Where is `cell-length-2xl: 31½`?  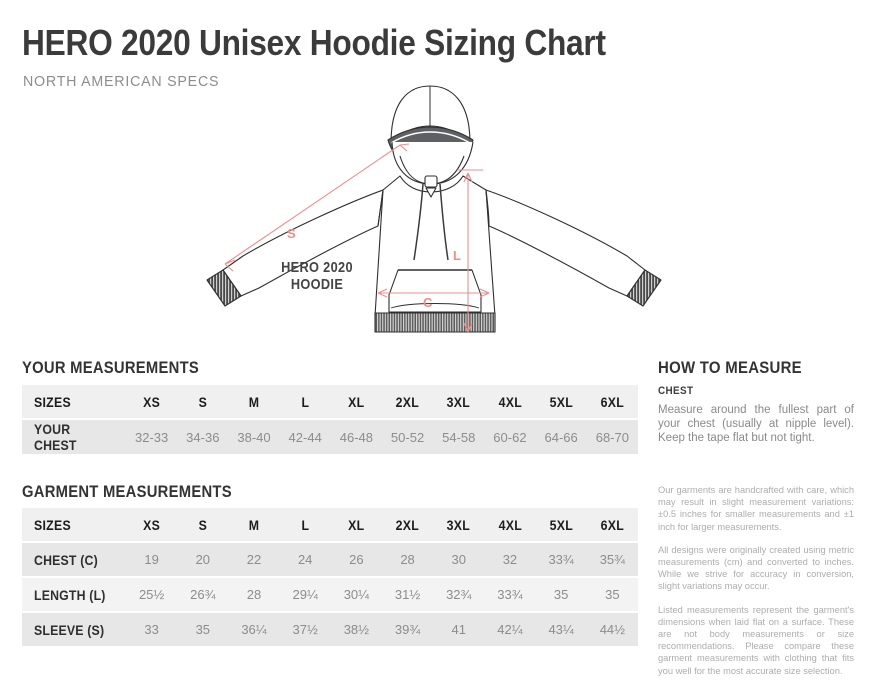 cell-length-2xl: 31½ is located at coordinates (407, 595).